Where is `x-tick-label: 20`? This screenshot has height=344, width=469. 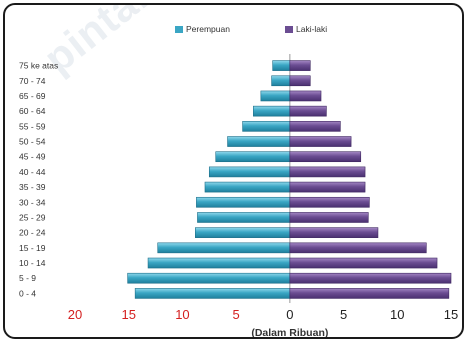
x-tick-label: 20 is located at coordinates (75, 314).